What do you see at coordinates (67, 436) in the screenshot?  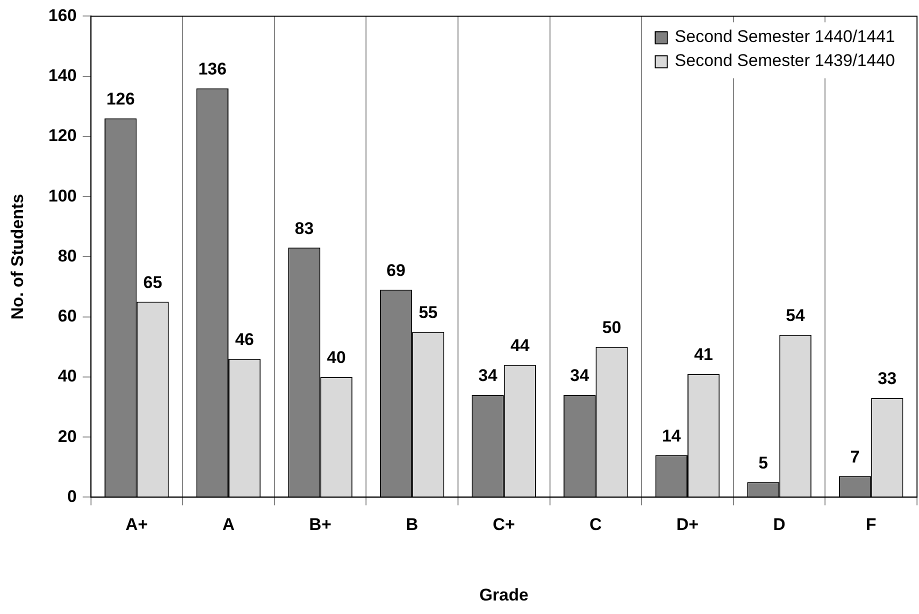 I see `y-tick-label: 20` at bounding box center [67, 436].